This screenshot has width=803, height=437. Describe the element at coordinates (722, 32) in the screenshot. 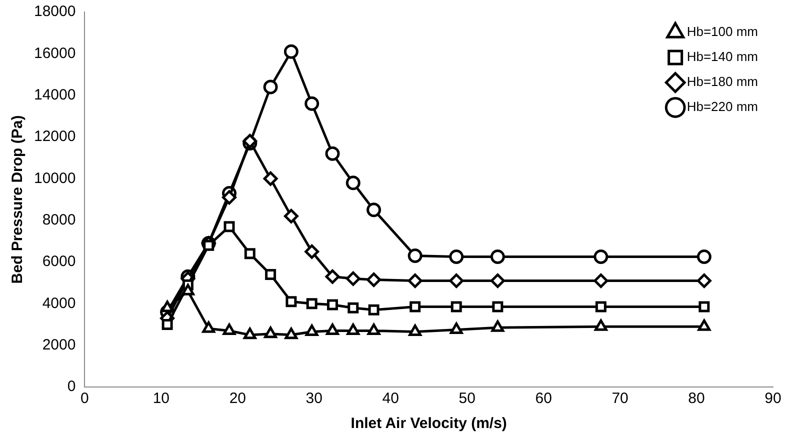

I see `legend-label: Hb=100 mm` at that location.